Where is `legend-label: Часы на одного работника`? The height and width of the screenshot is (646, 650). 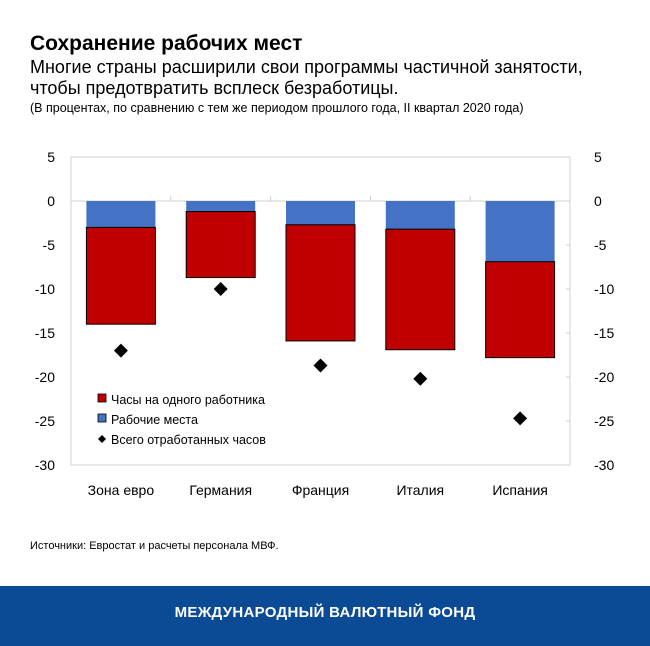 legend-label: Часы на одного работника is located at coordinates (188, 400).